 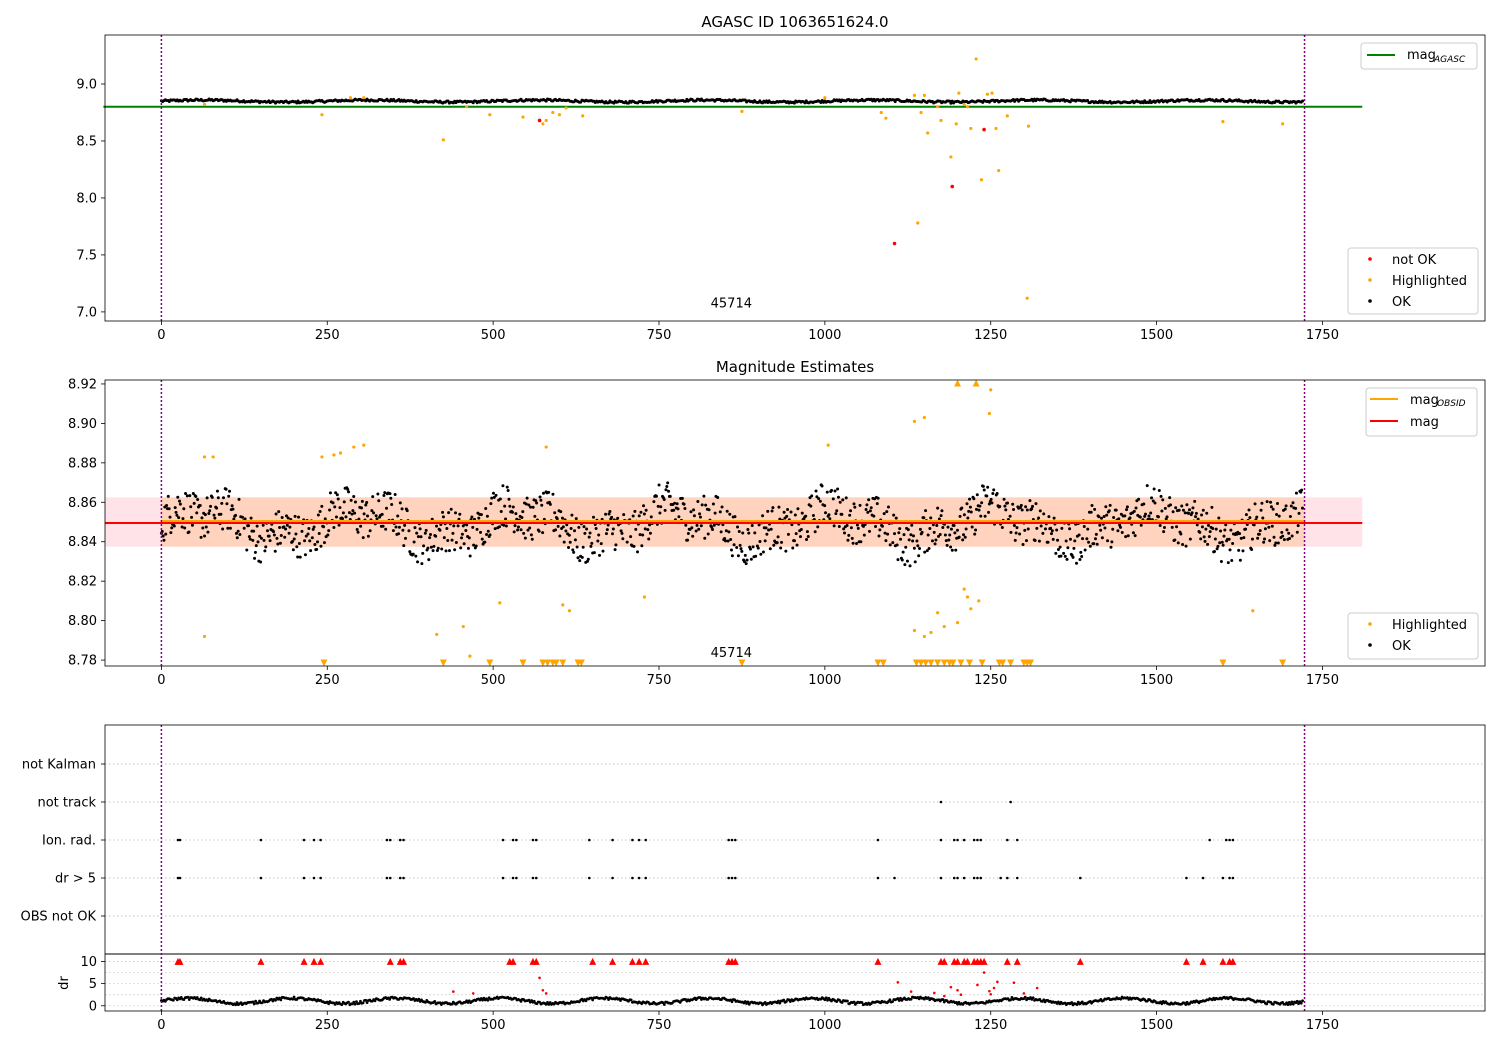 What do you see at coordinates (82, 621) in the screenshot?
I see `y-tick-label: 8.80` at bounding box center [82, 621].